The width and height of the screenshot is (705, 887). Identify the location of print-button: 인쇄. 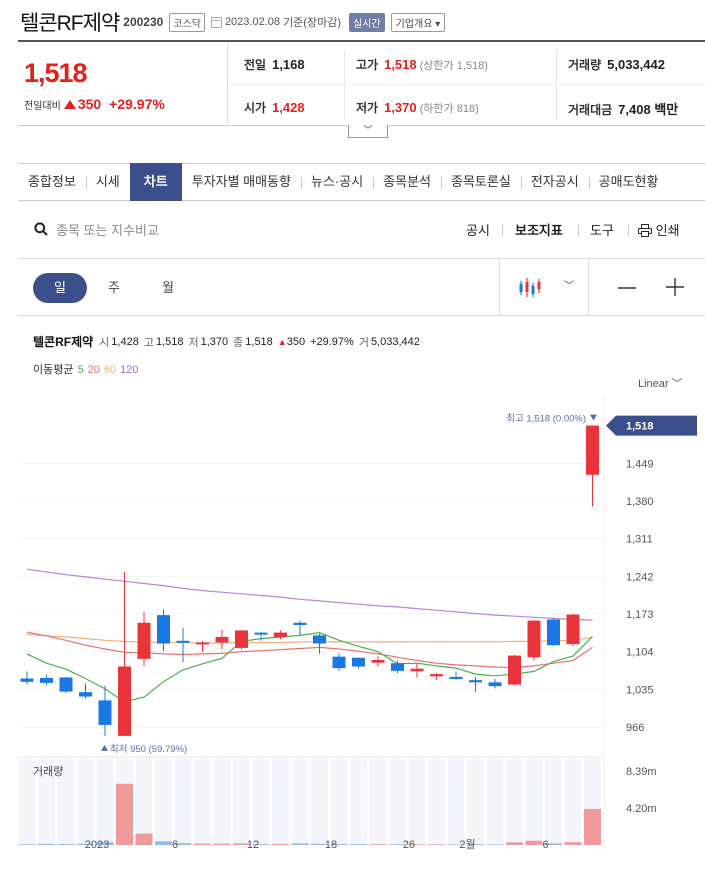
(659, 229).